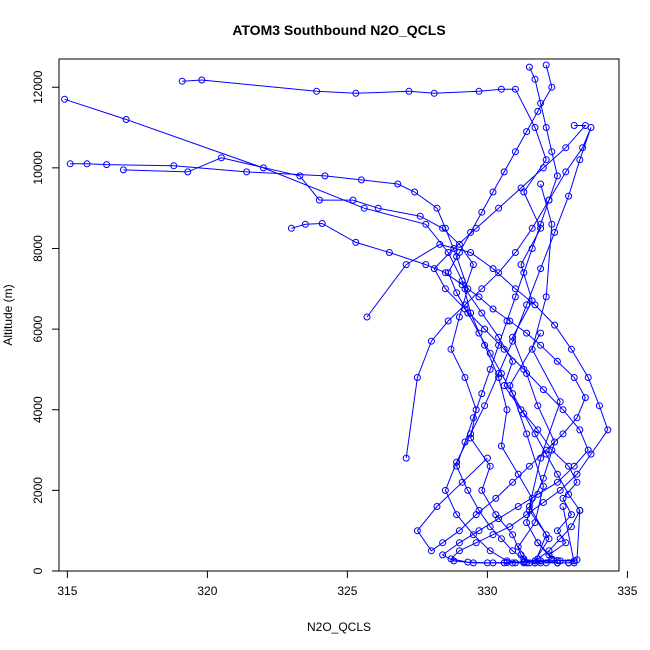 The image size is (650, 650). What do you see at coordinates (347, 591) in the screenshot?
I see `x-tick-label: 325` at bounding box center [347, 591].